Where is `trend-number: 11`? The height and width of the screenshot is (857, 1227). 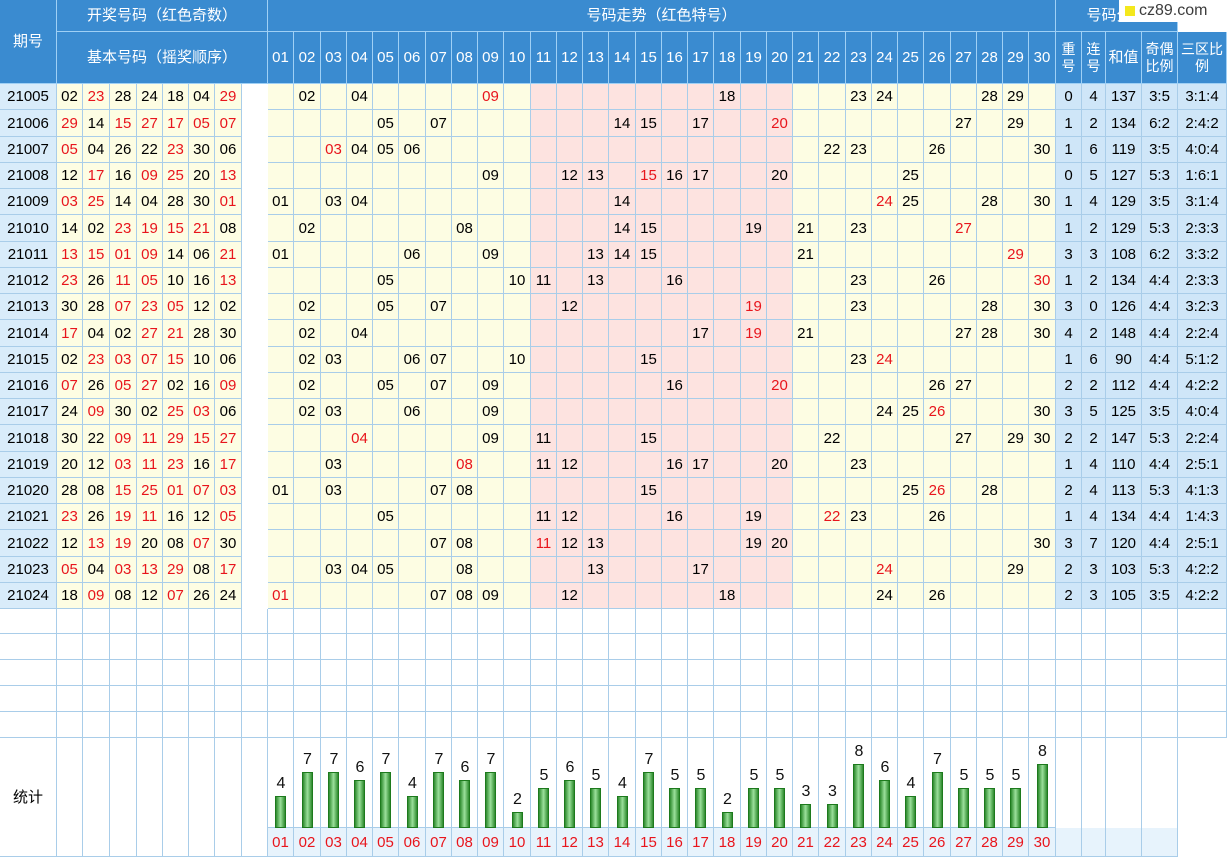
trend-number: 11 is located at coordinates (544, 281).